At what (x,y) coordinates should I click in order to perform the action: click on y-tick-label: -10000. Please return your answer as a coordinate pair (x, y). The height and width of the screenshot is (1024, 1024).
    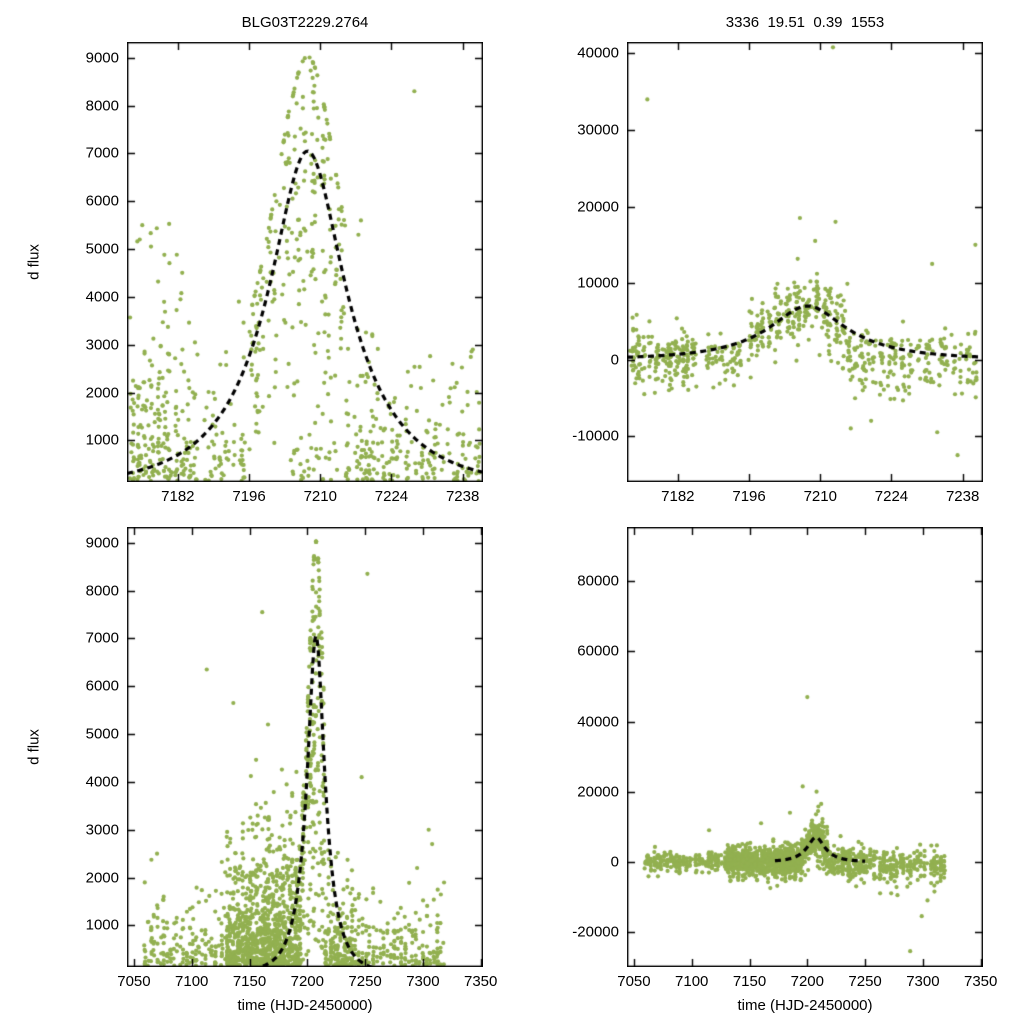
    Looking at the image, I should click on (595, 436).